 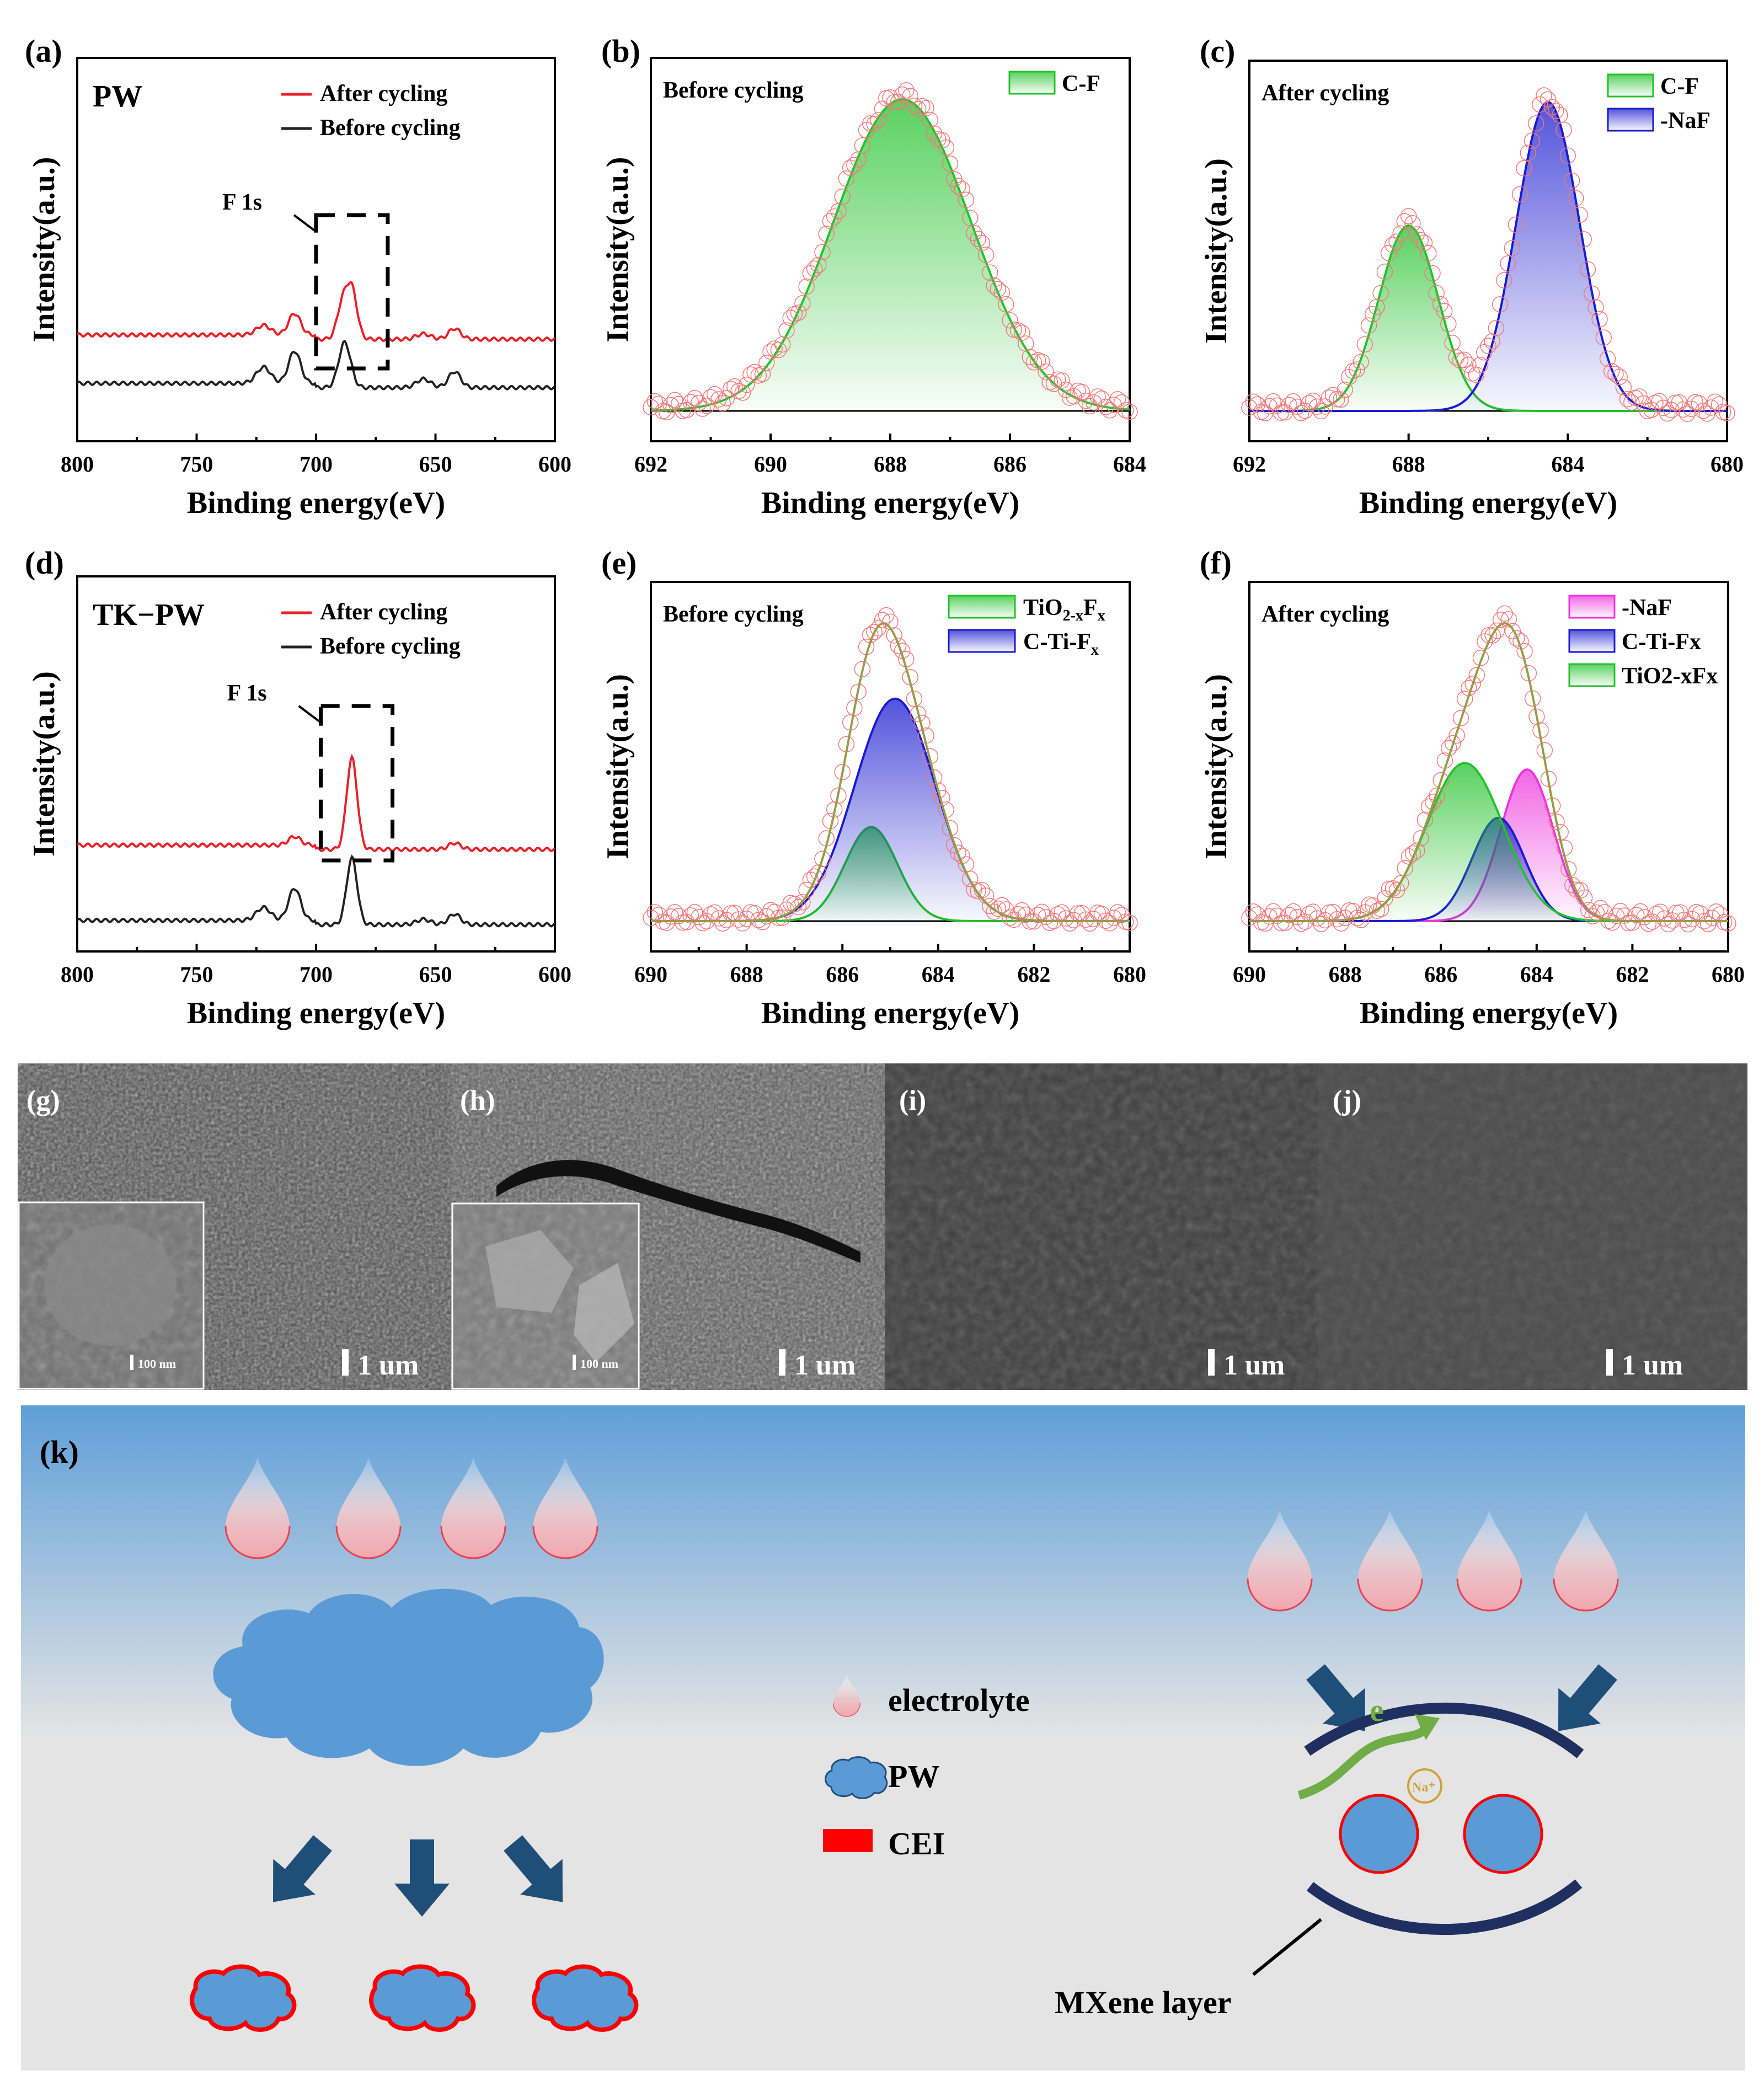 I want to click on x-axis-label-e: Binding energy(eV), so click(x=890, y=1013).